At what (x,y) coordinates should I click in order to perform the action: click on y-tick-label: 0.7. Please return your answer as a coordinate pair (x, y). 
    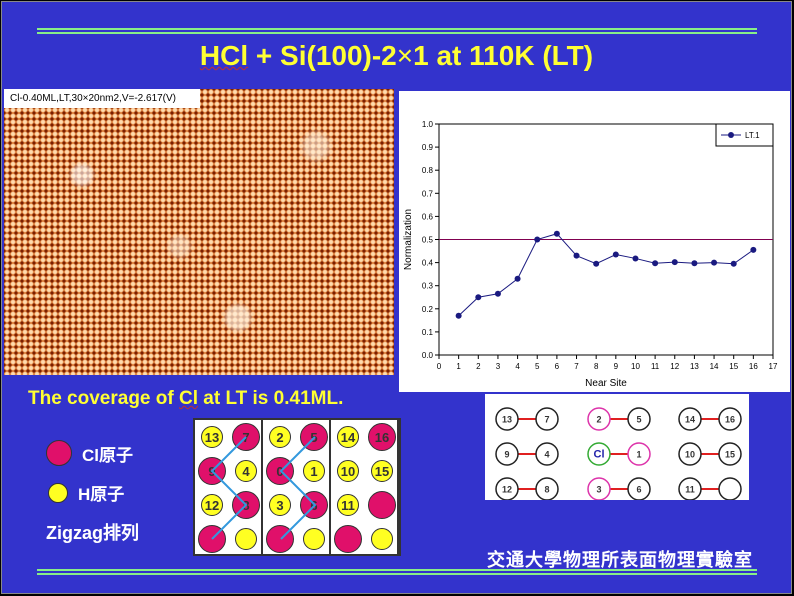
    Looking at the image, I should click on (428, 193).